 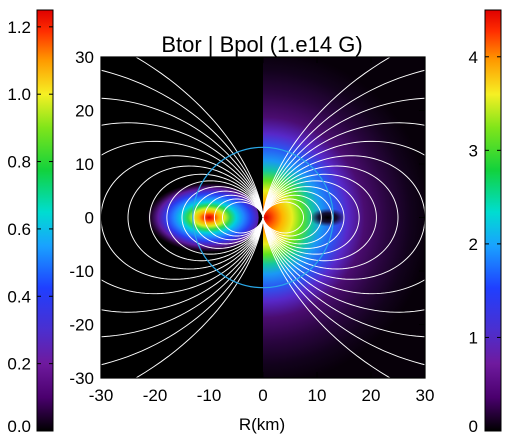 I want to click on right-colorbar: 0 1 2 3 4, so click(x=485, y=222).